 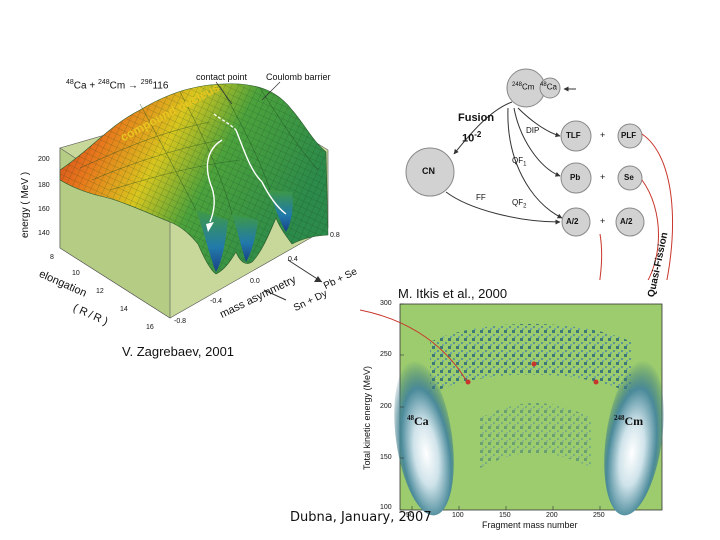 What do you see at coordinates (519, 162) in the screenshot?
I see `qf1-label: QF1` at bounding box center [519, 162].